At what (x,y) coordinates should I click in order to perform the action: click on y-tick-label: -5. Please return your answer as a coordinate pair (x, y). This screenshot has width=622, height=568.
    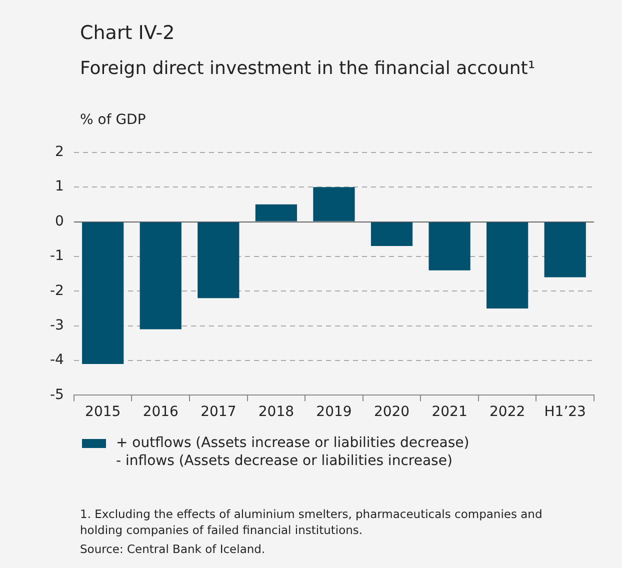
    Looking at the image, I should click on (57, 394).